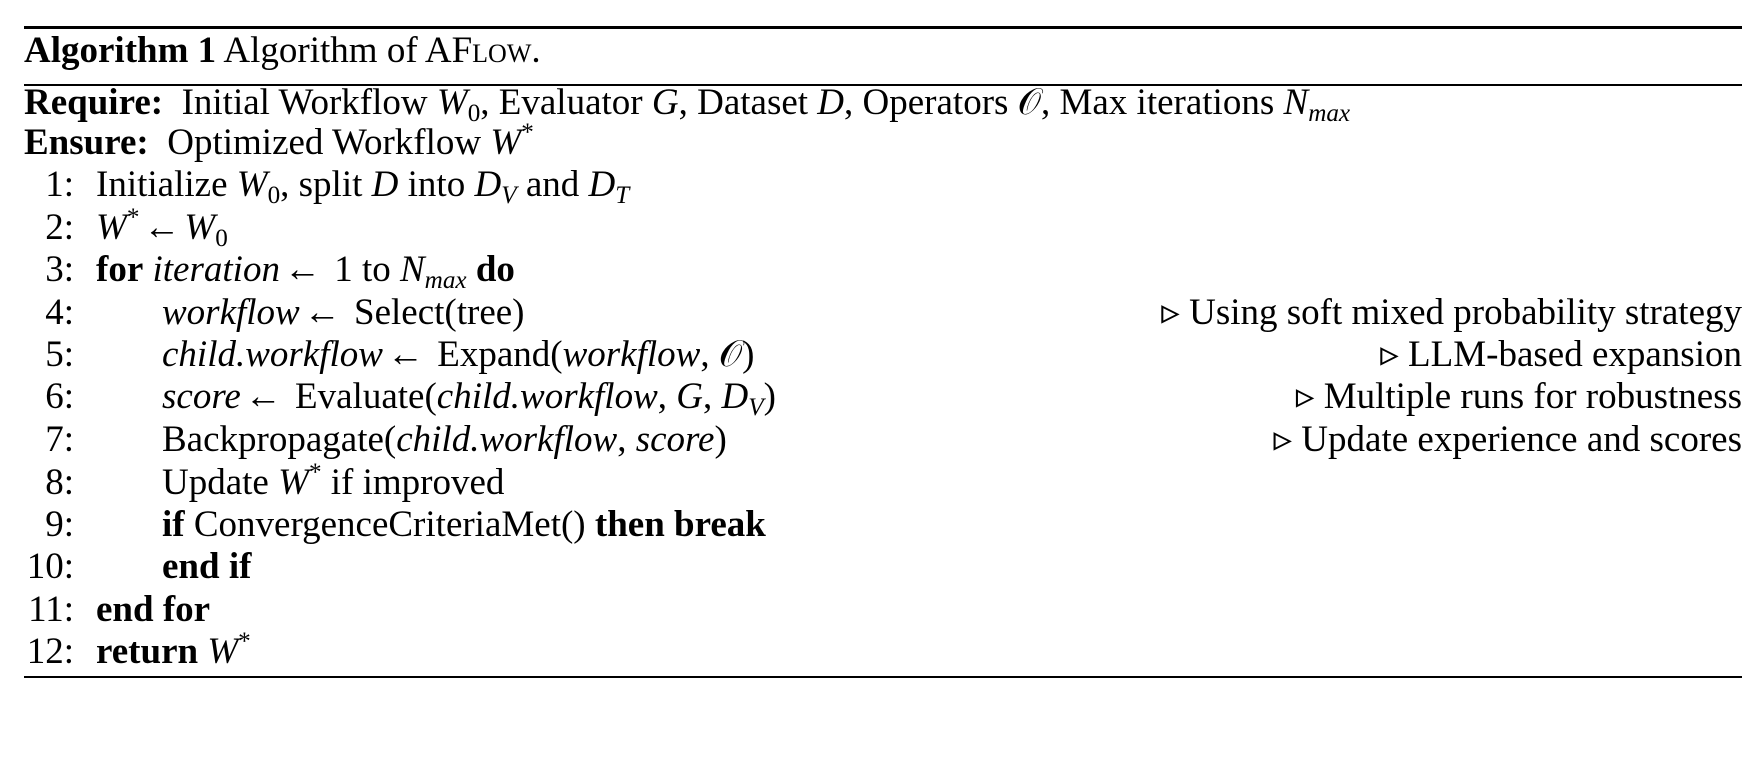  Describe the element at coordinates (362, 269) in the screenshot. I see `code-text: 1 to` at that location.